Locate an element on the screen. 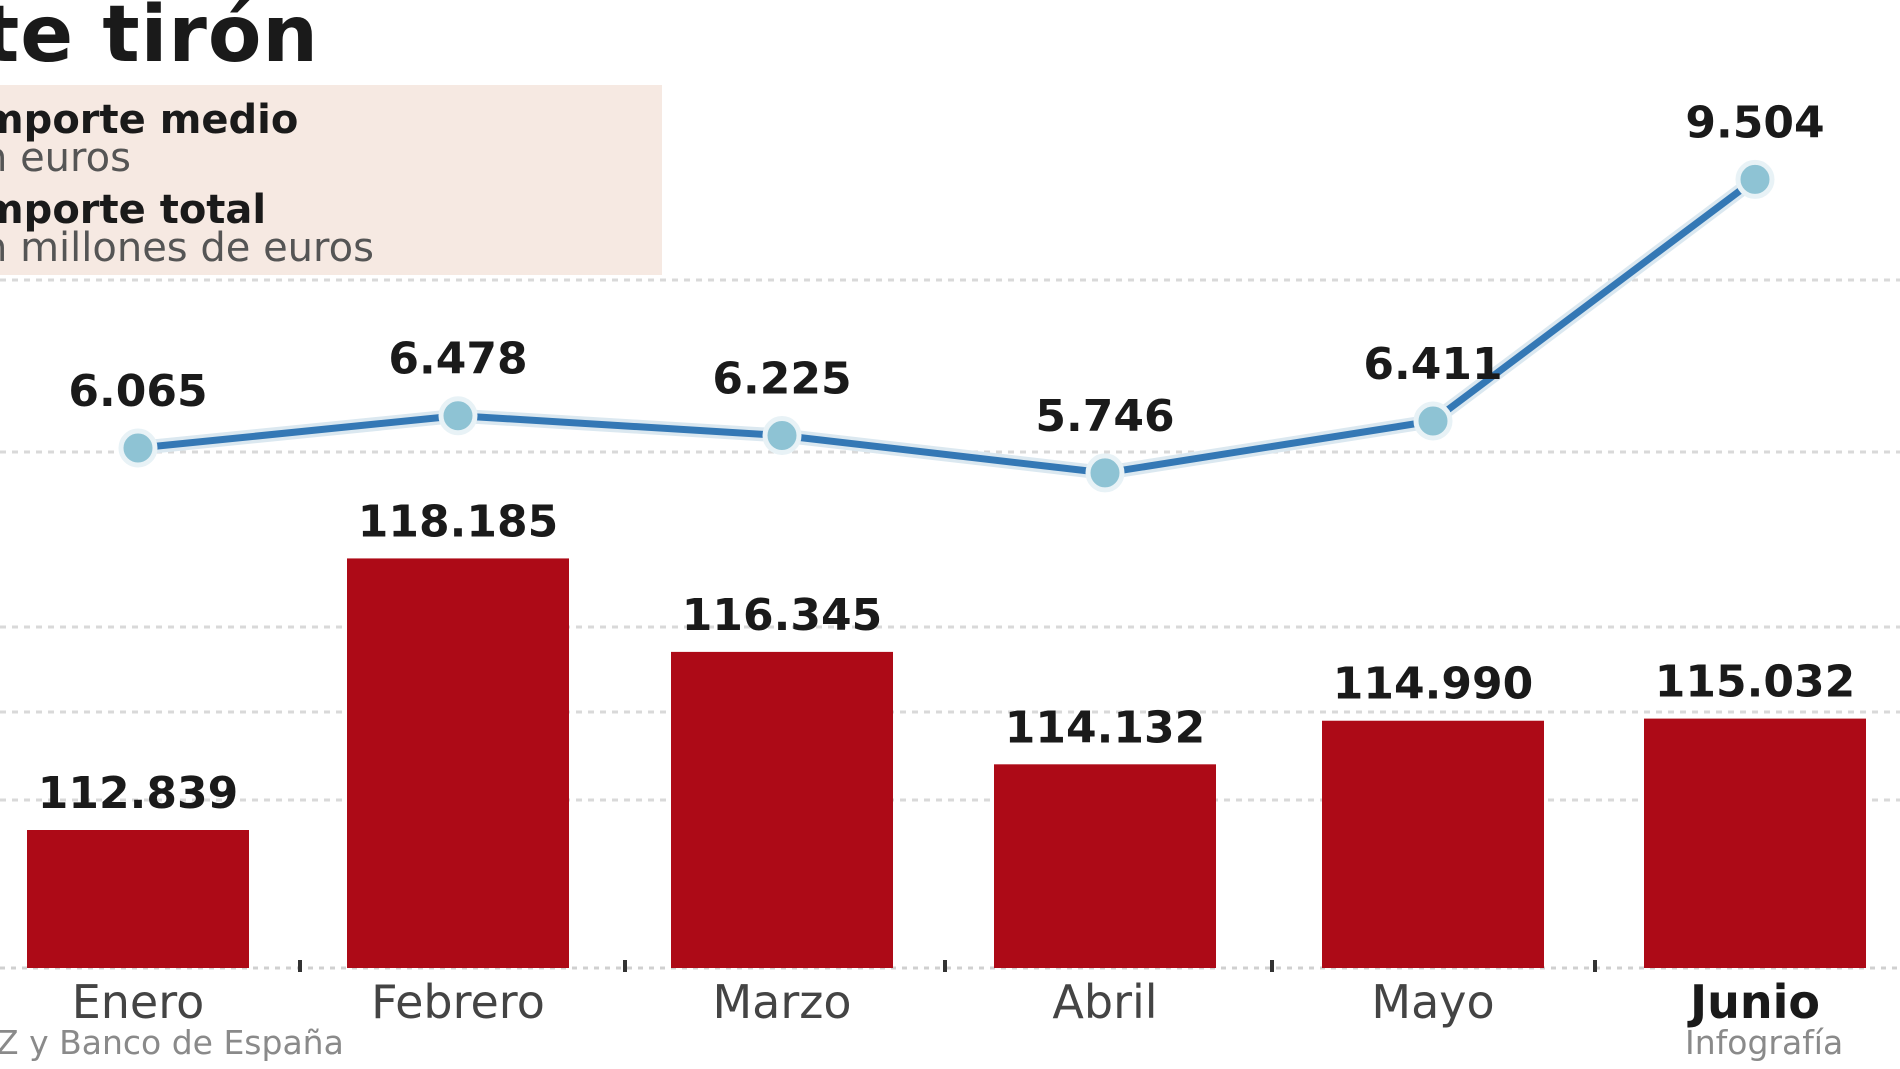  bar-value-label: 112.839 is located at coordinates (138, 793).